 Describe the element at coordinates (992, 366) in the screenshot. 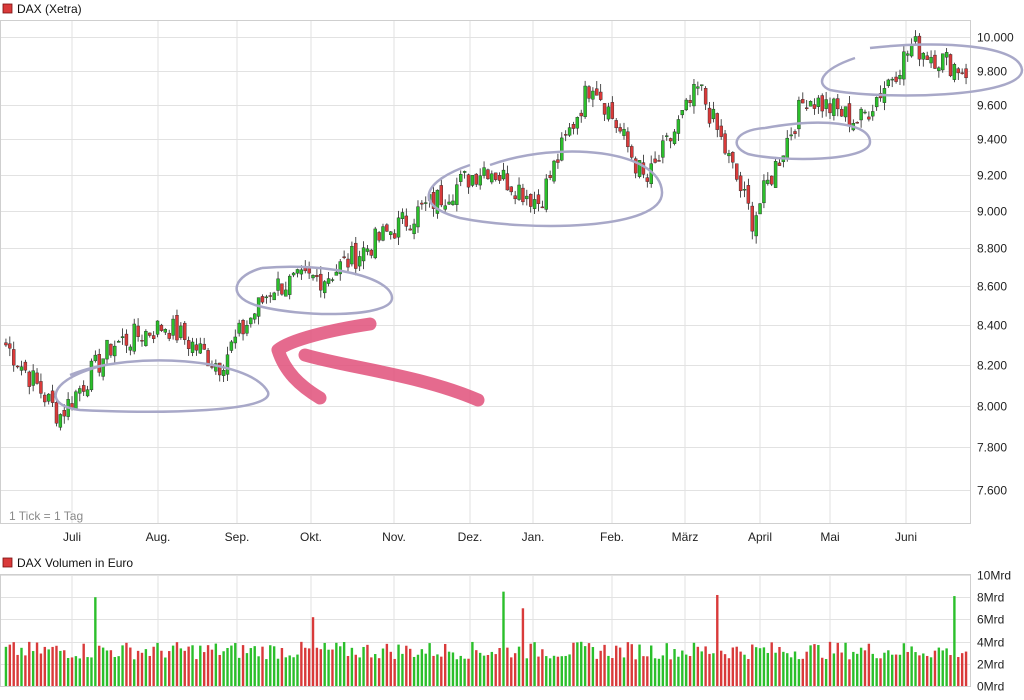

I see `price-y-tick-label: 8.200` at that location.